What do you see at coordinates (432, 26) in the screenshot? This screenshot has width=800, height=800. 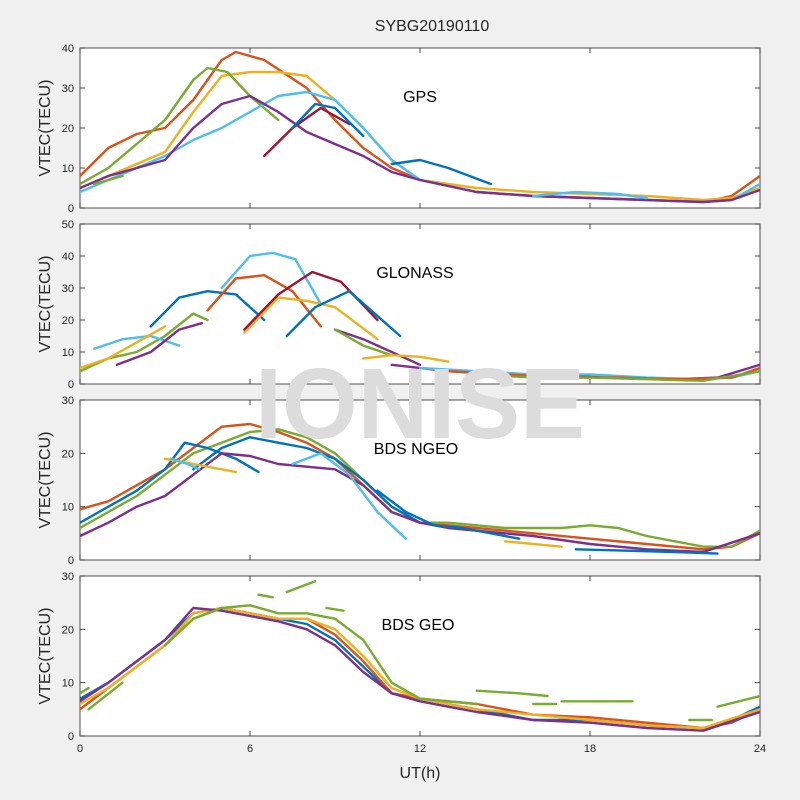 I see `figure-title: SYBG20190110` at bounding box center [432, 26].